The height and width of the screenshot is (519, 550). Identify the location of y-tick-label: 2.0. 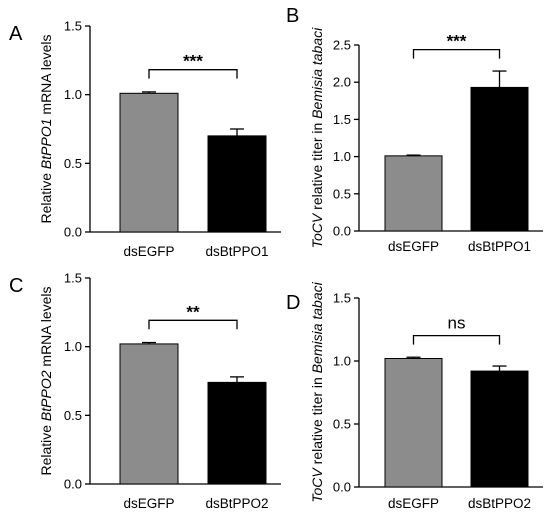
(342, 82).